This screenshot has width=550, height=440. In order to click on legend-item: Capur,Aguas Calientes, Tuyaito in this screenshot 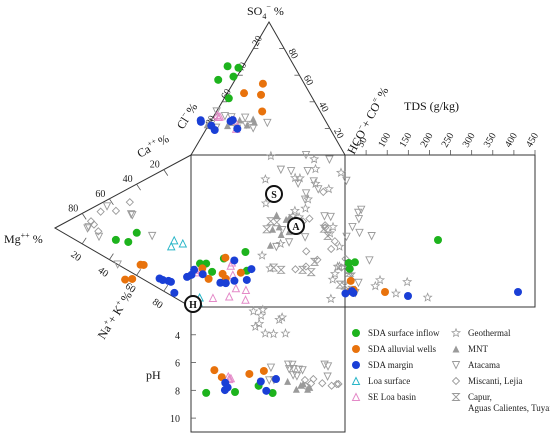, I will do `click(500, 402)`.